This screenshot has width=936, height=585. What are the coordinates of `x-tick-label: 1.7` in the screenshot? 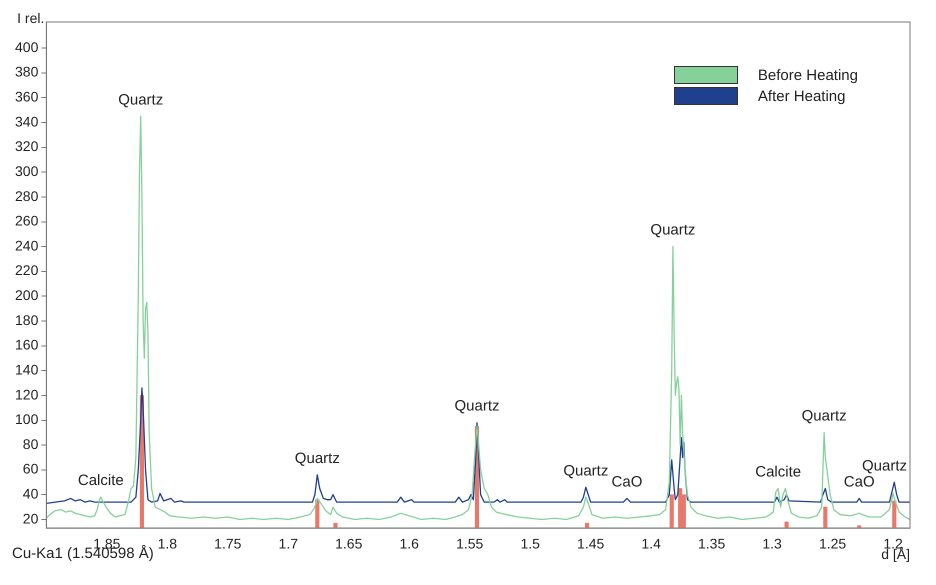 It's located at (288, 543).